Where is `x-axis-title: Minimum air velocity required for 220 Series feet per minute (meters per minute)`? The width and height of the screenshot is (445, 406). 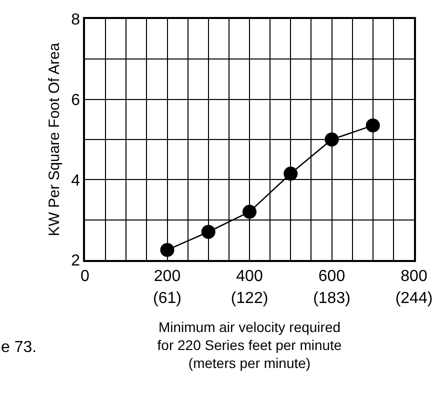
x-axis-title: Minimum air velocity required for 220 Series feet per minute (meters per minute) is located at coordinates (249, 345).